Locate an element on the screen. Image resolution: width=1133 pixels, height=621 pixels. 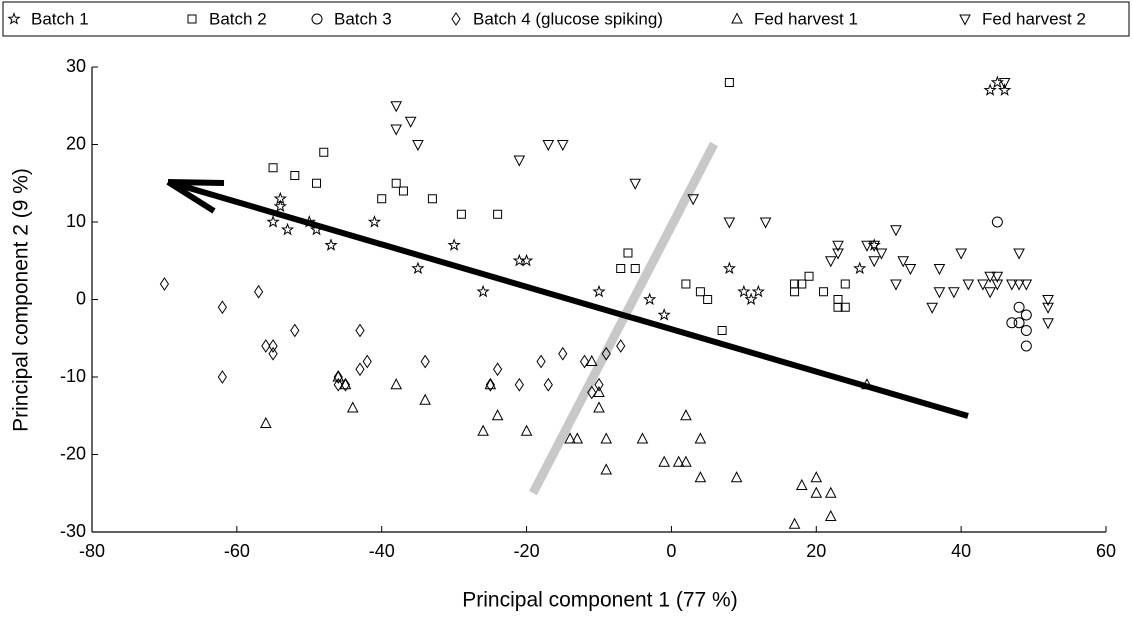
legend-marker is located at coordinates (317, 19).